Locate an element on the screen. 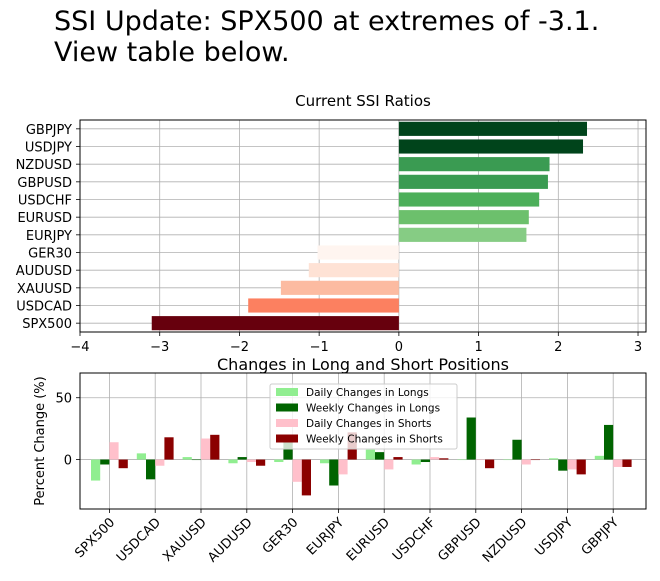 The height and width of the screenshot is (581, 660). legend-label: Daily Changes in Longs is located at coordinates (367, 393).